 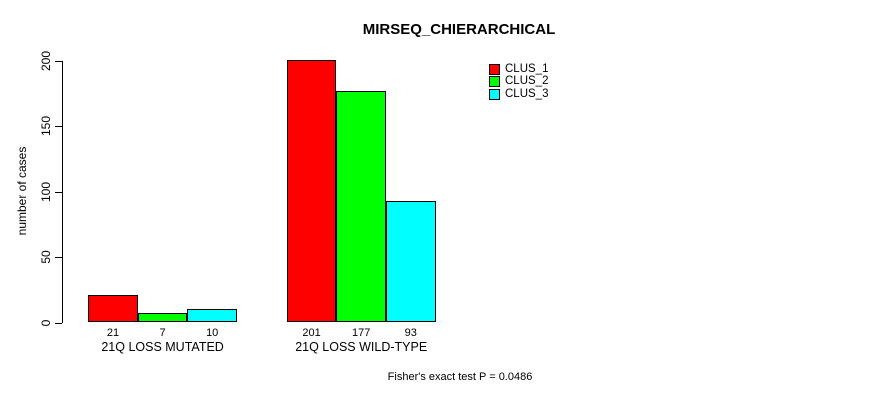 What do you see at coordinates (46, 322) in the screenshot?
I see `y-tick-label: 0` at bounding box center [46, 322].